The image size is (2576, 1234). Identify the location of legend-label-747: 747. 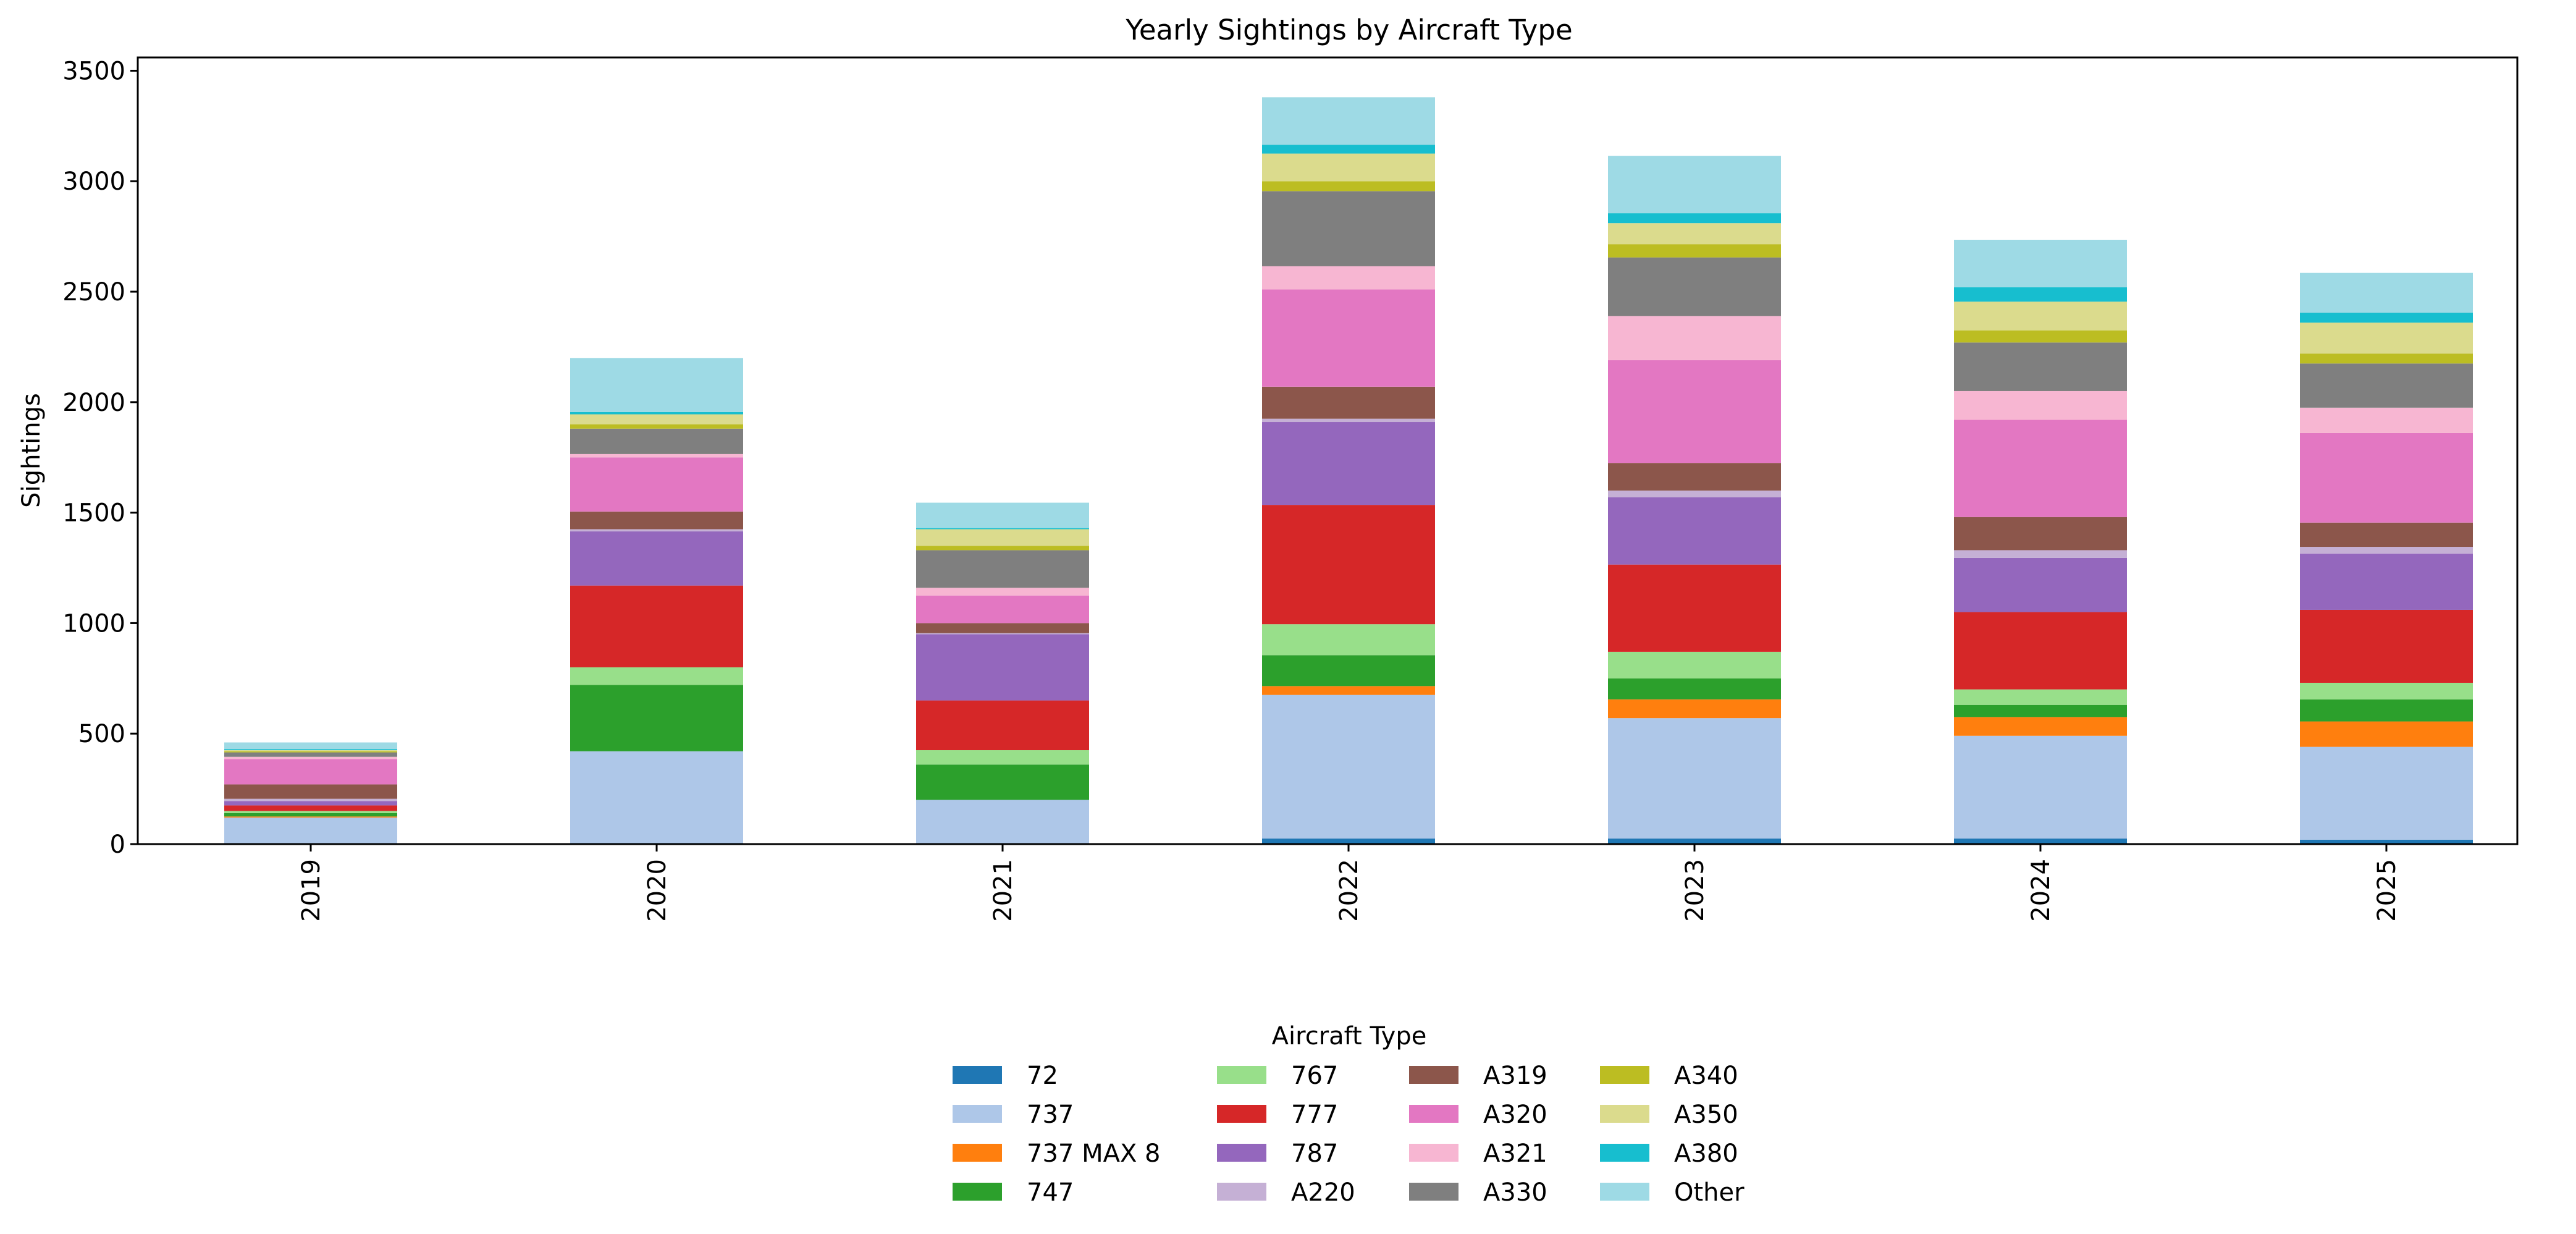
(1050, 1192).